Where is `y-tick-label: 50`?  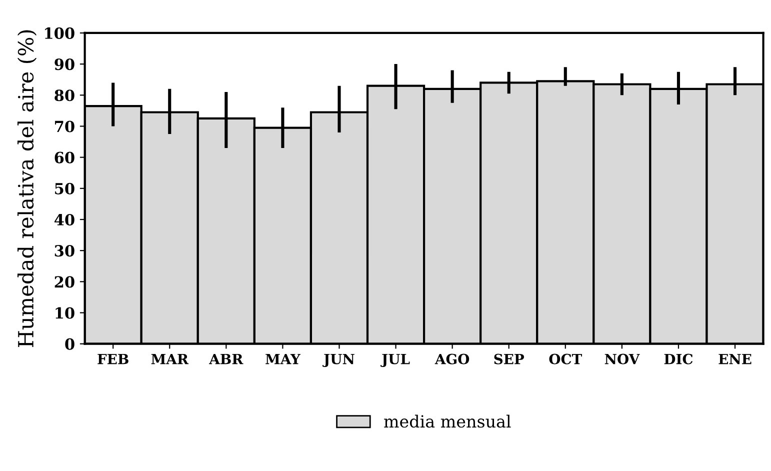 y-tick-label: 50 is located at coordinates (64, 188).